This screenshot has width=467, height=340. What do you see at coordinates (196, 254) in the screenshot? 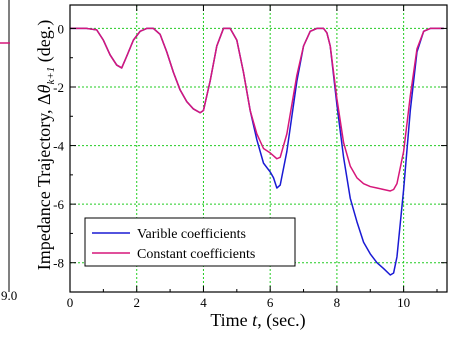
I see `legend-label-2: Constant coefficients` at bounding box center [196, 254].